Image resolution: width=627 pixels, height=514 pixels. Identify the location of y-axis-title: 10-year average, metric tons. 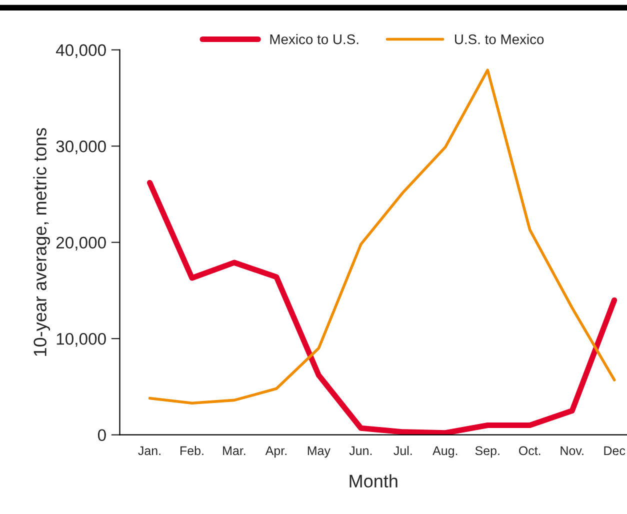
(41, 242).